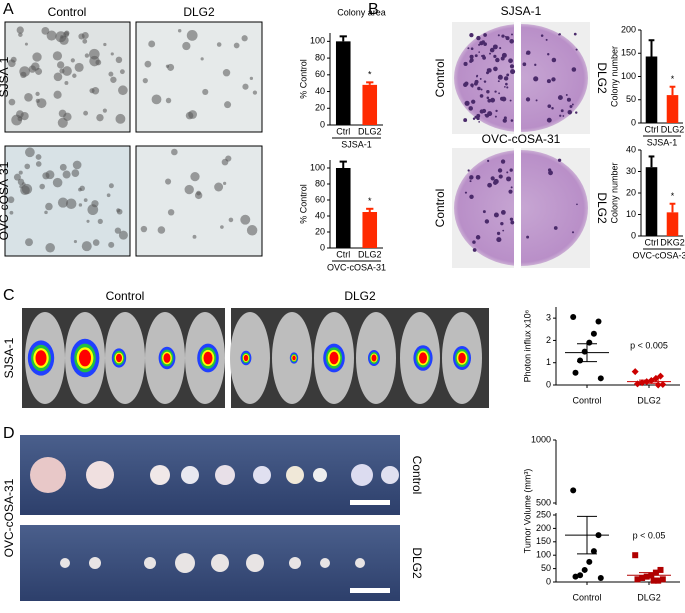 This screenshot has height=613, width=685. Describe the element at coordinates (652, 129) in the screenshot. I see `x-tick-label: Ctrl` at that location.